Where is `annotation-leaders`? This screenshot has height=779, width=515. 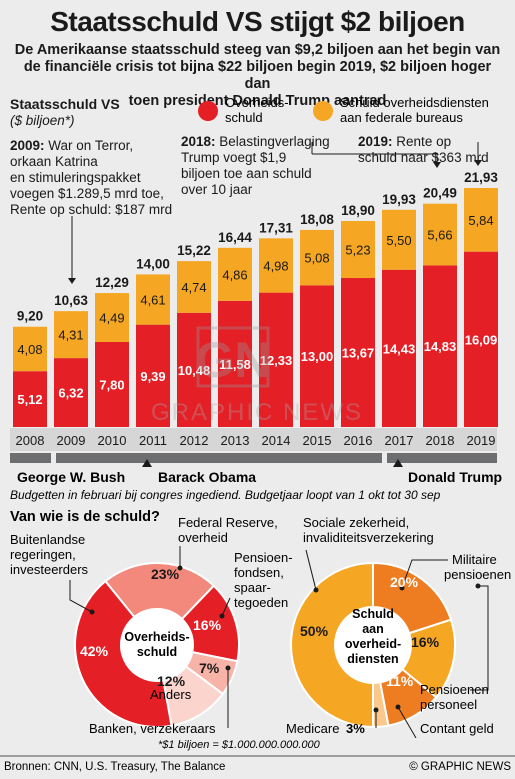
annotation-leaders is located at coordinates (275, 210).